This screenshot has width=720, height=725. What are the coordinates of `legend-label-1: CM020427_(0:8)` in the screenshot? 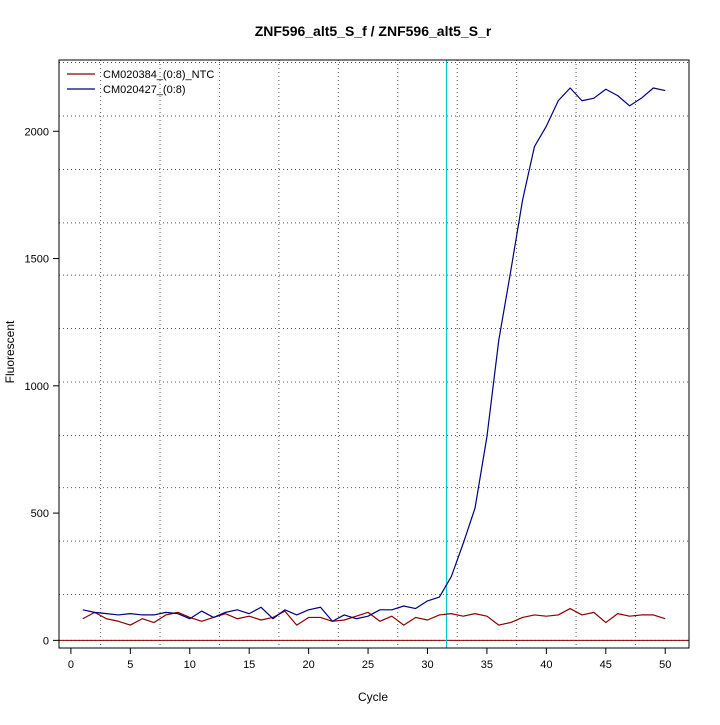 It's located at (144, 90).